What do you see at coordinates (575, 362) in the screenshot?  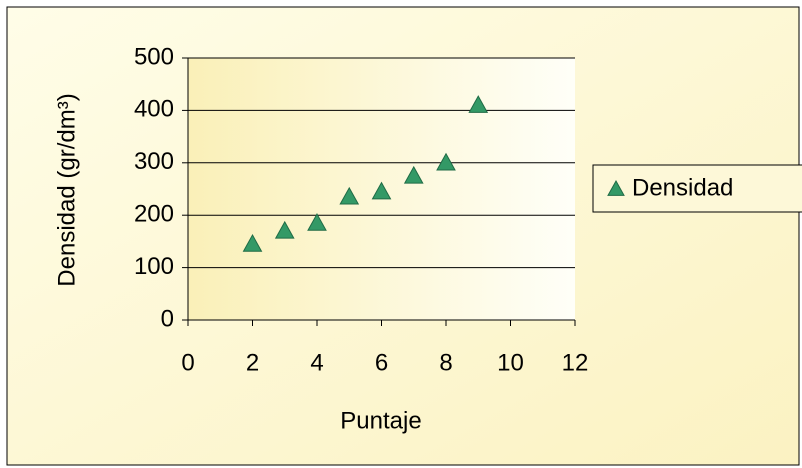 I see `x-tick-label: 12` at bounding box center [575, 362].